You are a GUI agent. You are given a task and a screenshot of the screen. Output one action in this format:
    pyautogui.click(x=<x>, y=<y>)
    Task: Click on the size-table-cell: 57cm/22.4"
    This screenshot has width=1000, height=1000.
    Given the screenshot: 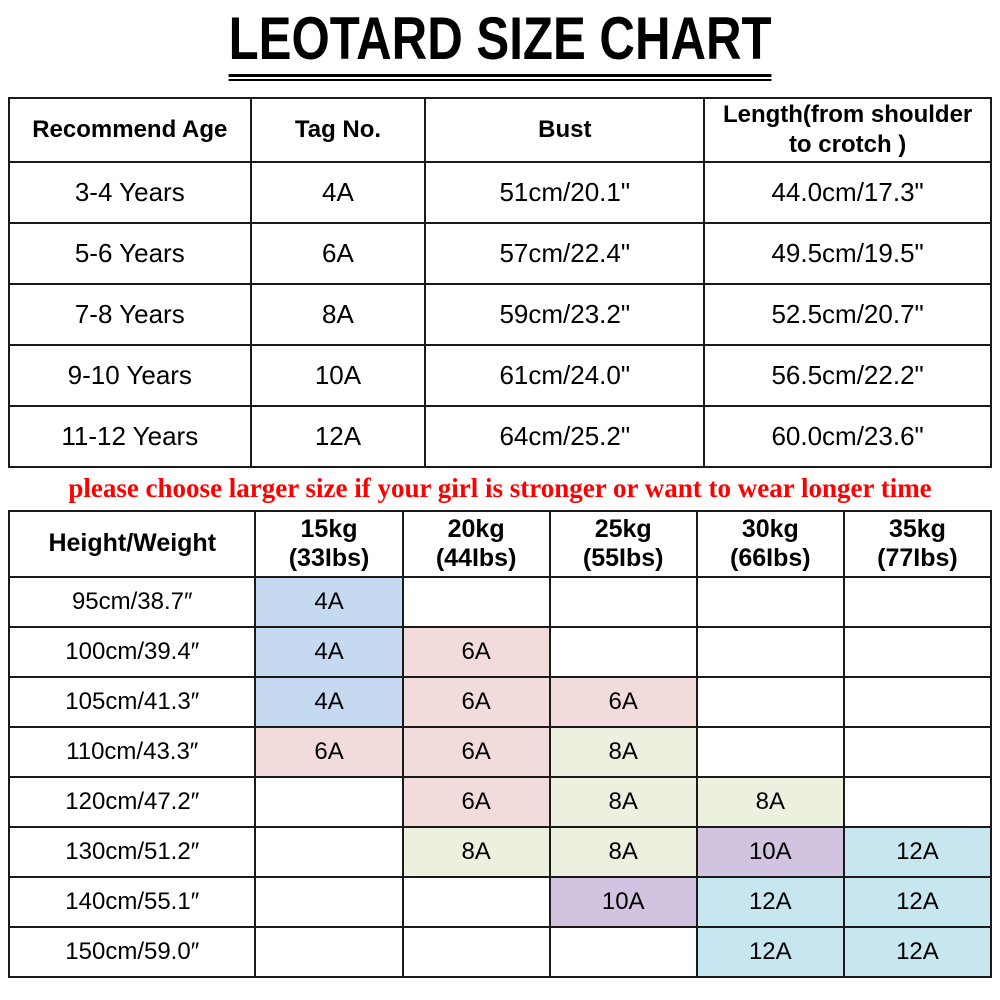 What is the action you would take?
    pyautogui.click(x=565, y=253)
    